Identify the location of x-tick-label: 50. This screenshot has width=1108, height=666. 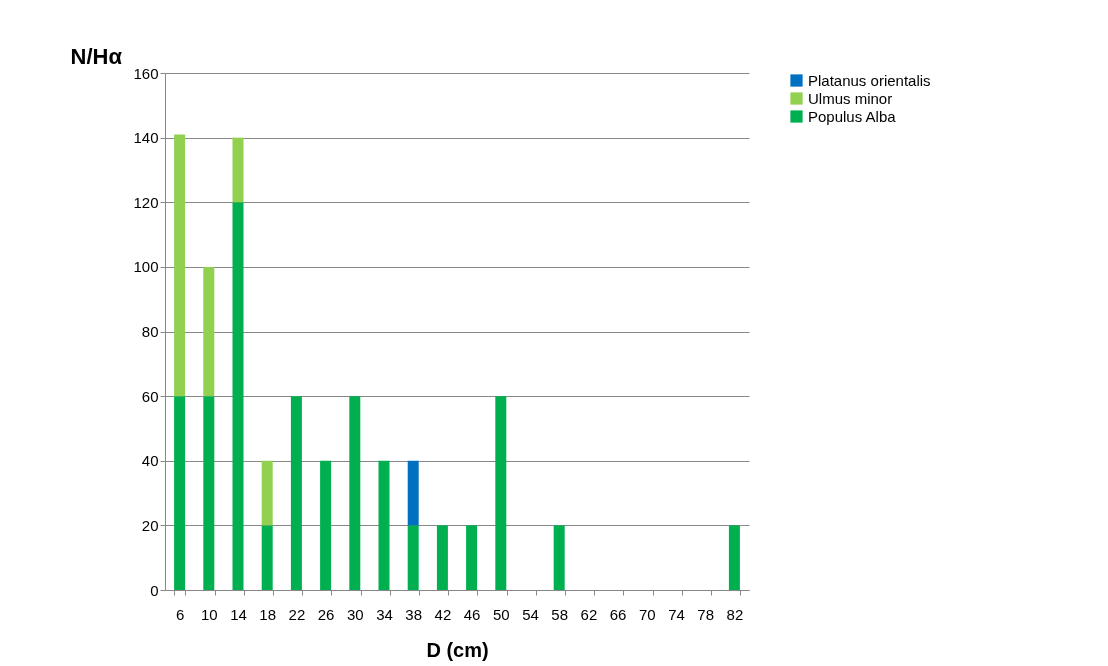
(501, 614).